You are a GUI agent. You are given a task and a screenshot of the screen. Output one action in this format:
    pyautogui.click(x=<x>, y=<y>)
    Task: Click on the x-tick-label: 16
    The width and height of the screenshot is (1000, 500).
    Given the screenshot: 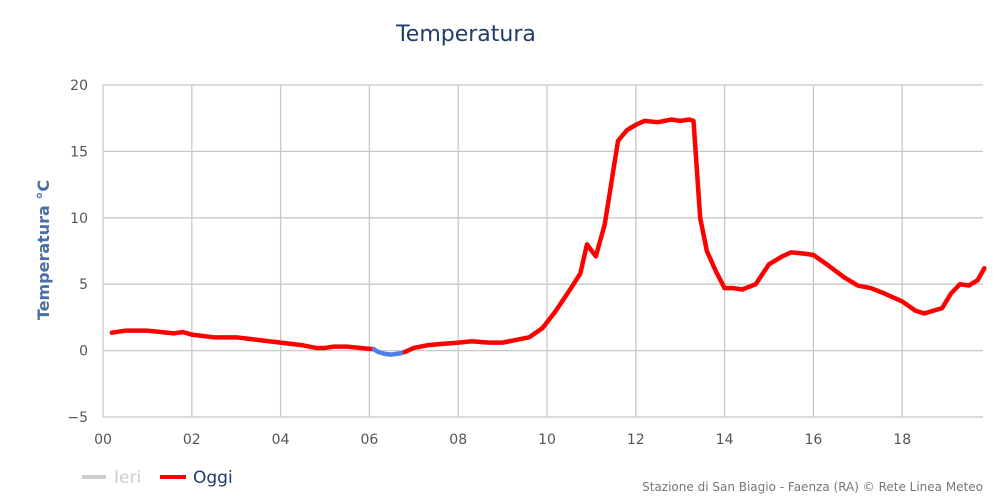 What is the action you would take?
    pyautogui.click(x=813, y=440)
    